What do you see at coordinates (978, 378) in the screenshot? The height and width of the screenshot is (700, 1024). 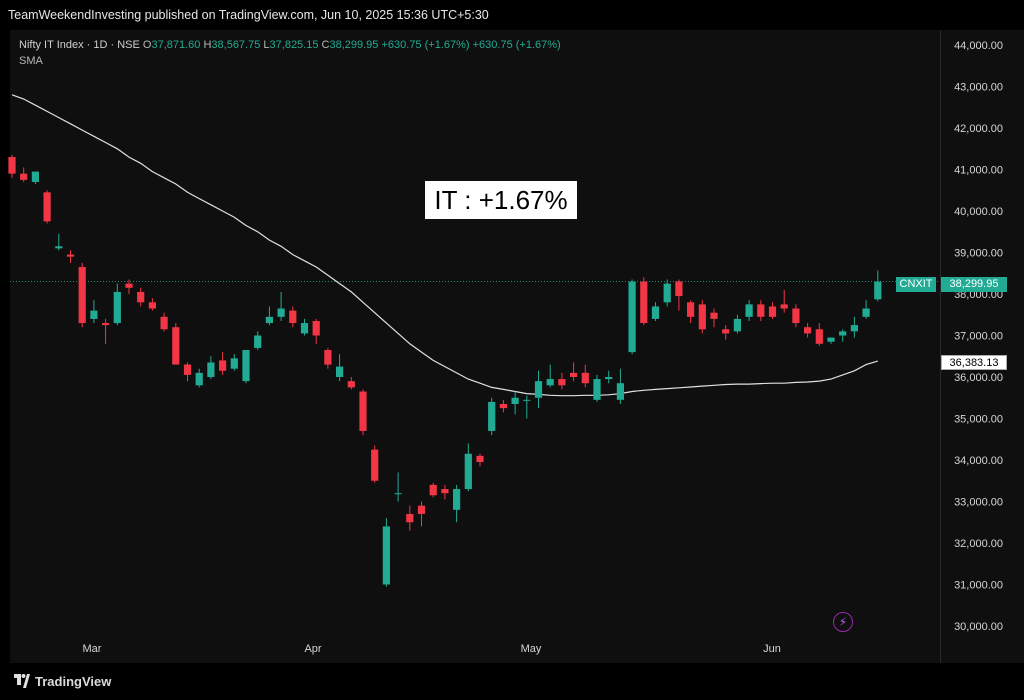 I see `y-tick-label: 36,000.00` at bounding box center [978, 378].